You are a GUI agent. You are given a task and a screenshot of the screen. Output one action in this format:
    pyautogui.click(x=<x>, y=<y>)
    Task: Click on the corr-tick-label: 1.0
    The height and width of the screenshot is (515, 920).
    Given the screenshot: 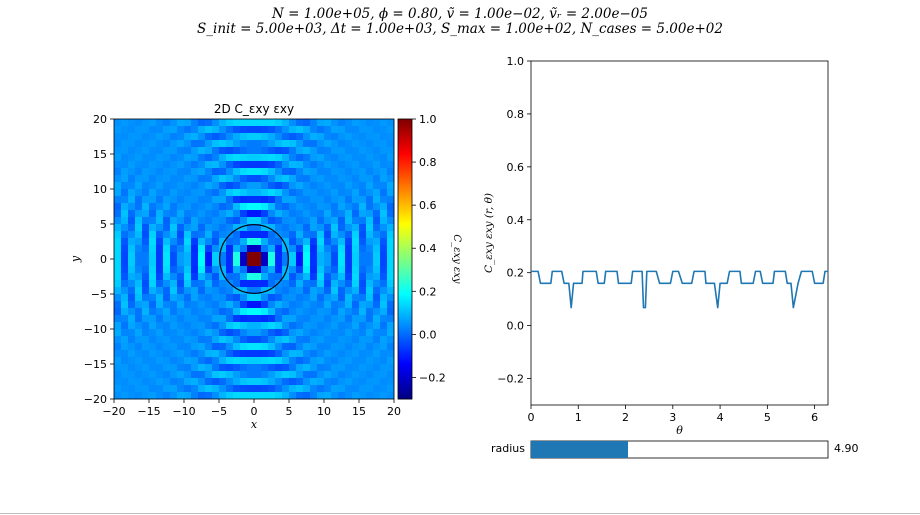 What is the action you would take?
    pyautogui.click(x=516, y=61)
    